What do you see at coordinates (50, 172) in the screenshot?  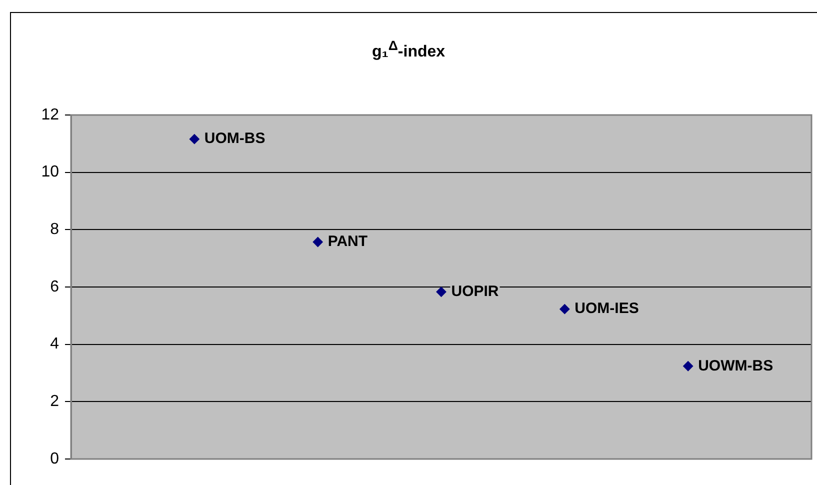 I see `y-tick-label: 10` at bounding box center [50, 172].